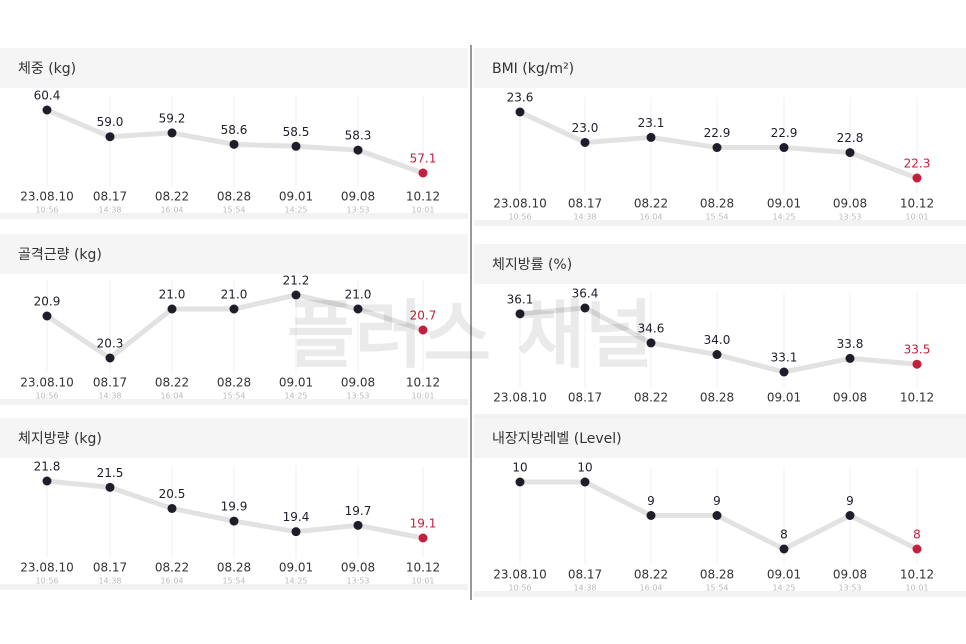 Image resolution: width=966 pixels, height=644 pixels. What do you see at coordinates (717, 340) in the screenshot?
I see `data-label: 34.0` at bounding box center [717, 340].